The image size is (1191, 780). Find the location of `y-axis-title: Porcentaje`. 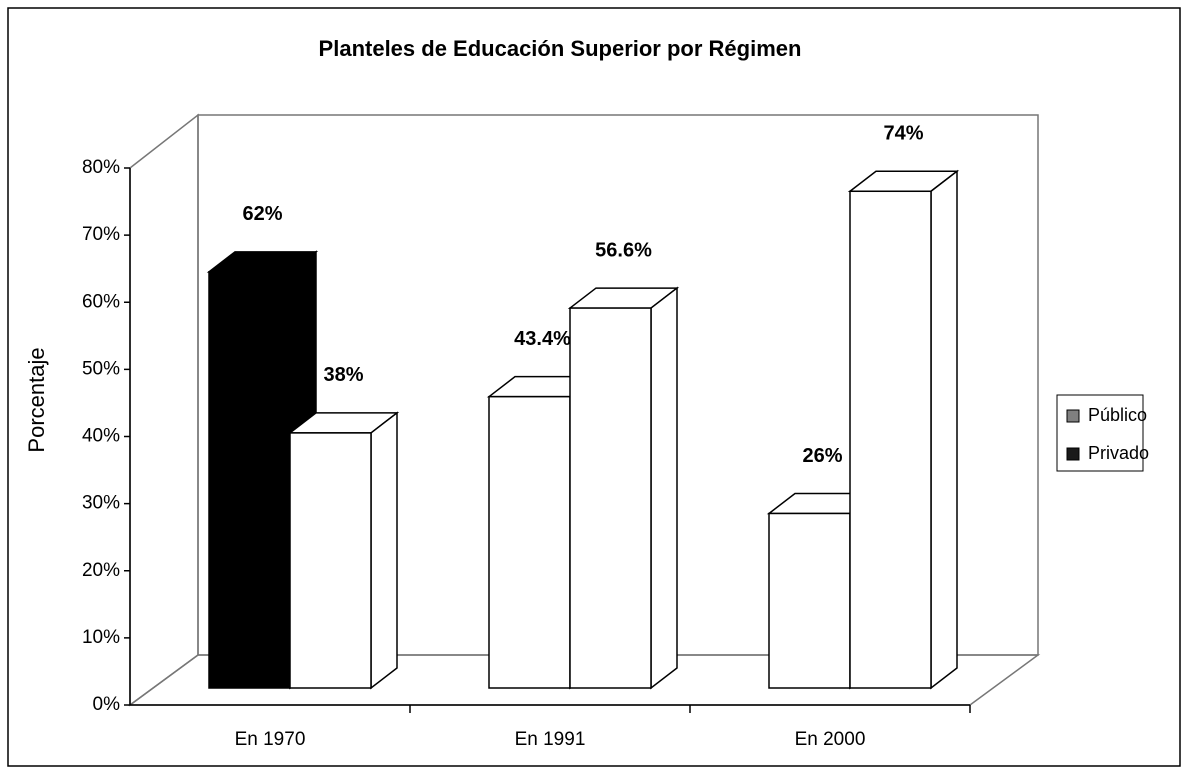

y-axis-title: Porcentaje is located at coordinates (36, 399).